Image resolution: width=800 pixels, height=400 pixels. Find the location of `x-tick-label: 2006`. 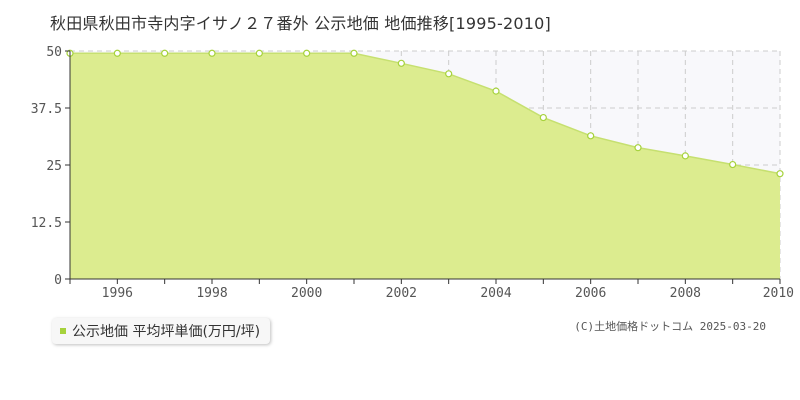

x-tick-label: 2006 is located at coordinates (590, 293).